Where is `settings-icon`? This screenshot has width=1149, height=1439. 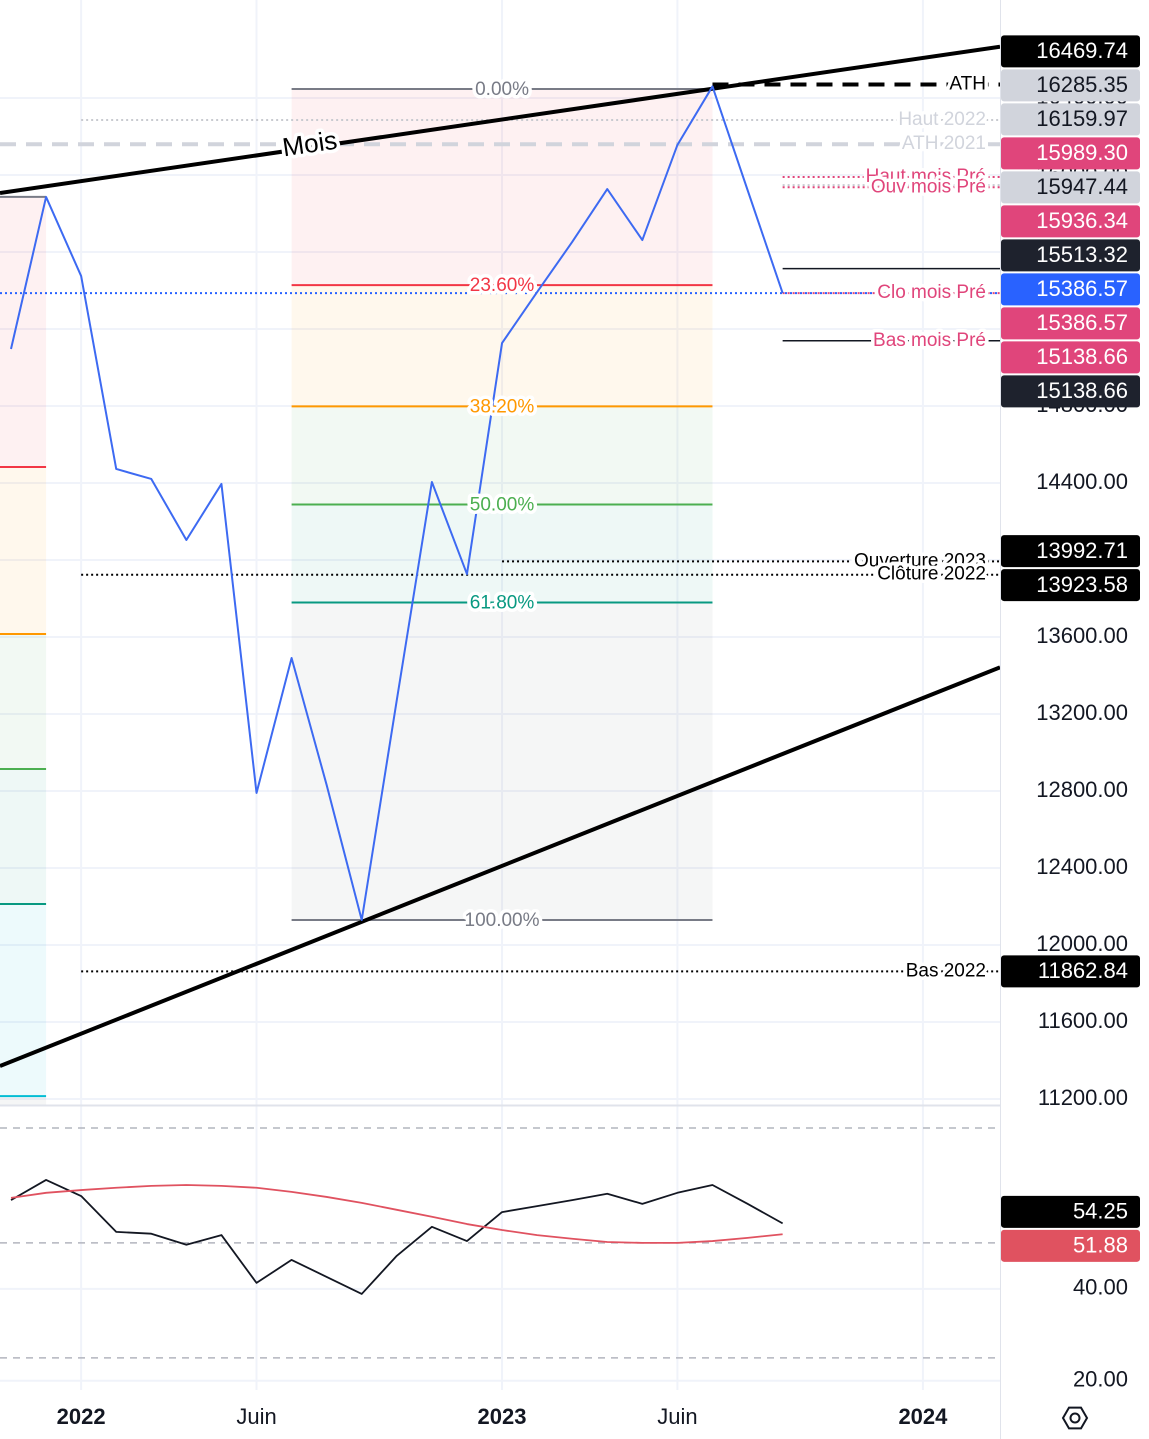
settings-icon is located at coordinates (1075, 1418).